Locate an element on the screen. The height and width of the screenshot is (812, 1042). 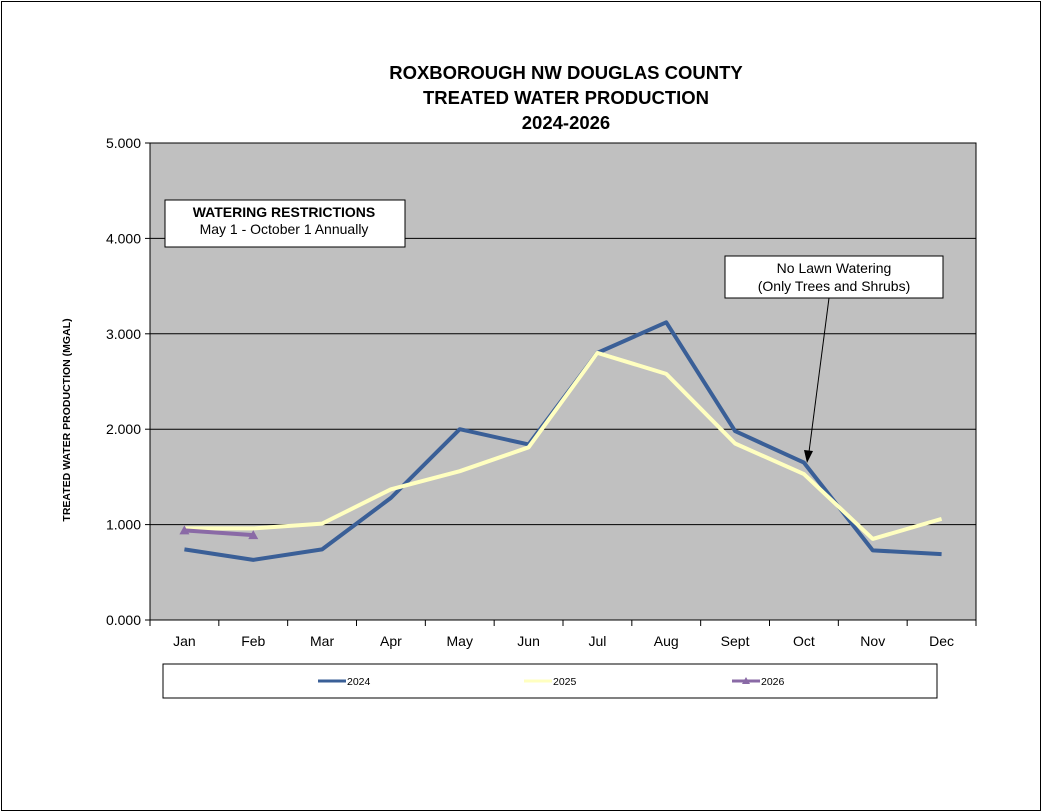
note-arrow-head is located at coordinates (808, 456).